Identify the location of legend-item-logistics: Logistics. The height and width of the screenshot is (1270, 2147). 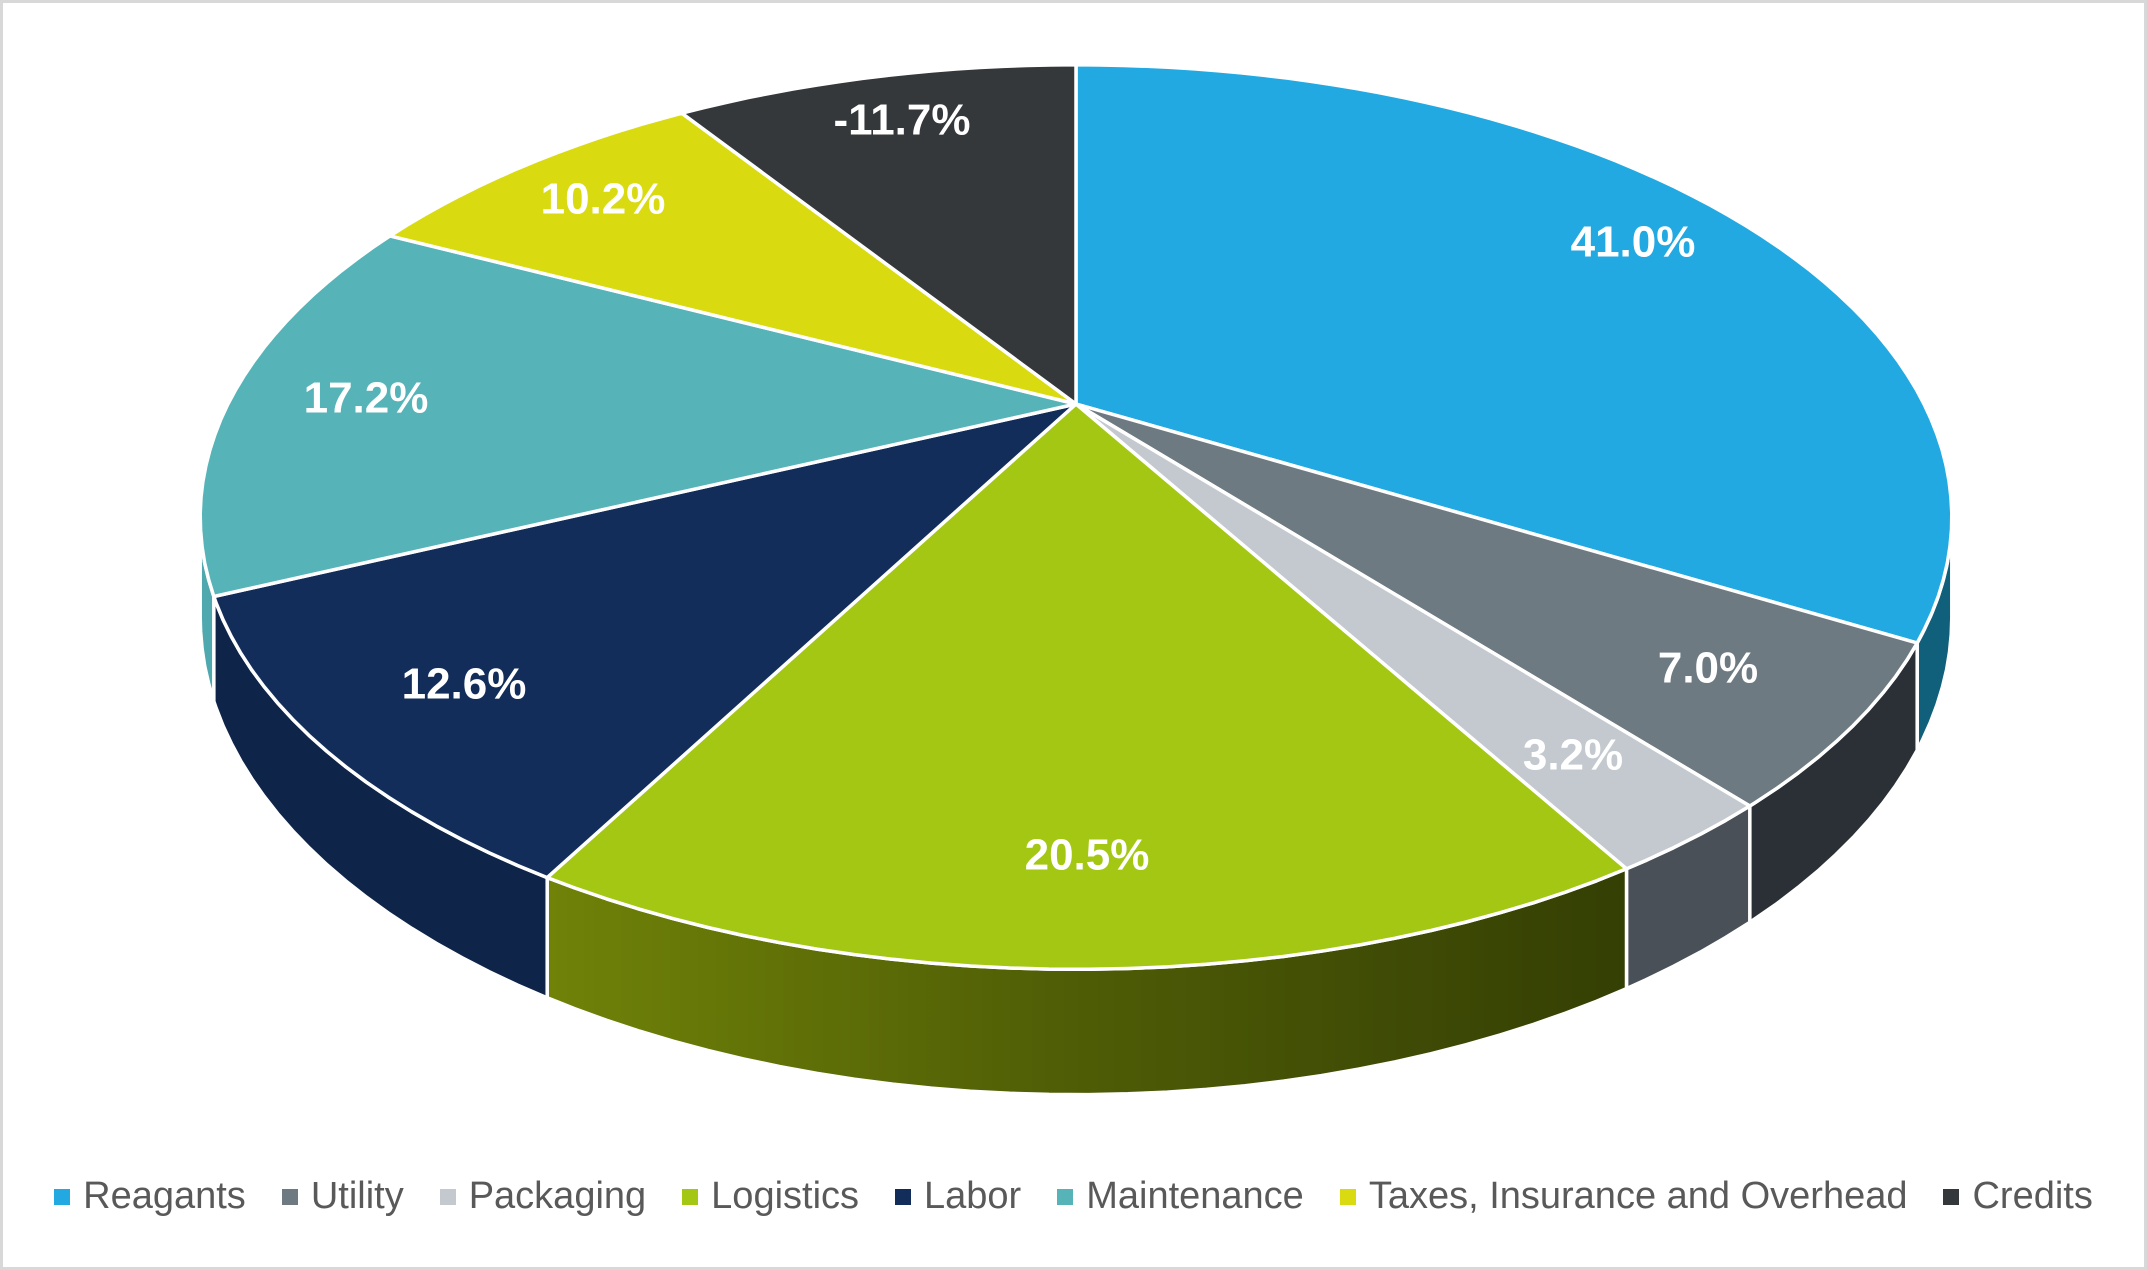
(770, 1196).